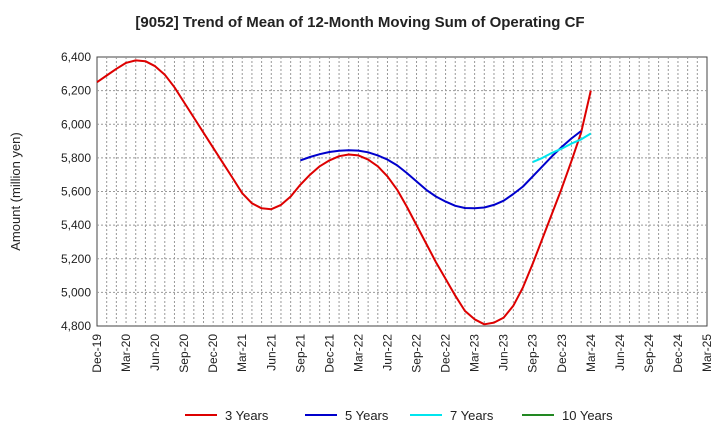 This screenshot has width=720, height=440. Describe the element at coordinates (76, 158) in the screenshot. I see `y-tick-label: 5,800` at that location.